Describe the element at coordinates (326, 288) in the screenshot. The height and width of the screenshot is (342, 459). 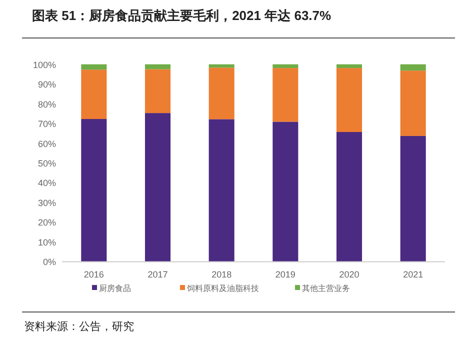
I see `legend-label: 其他主营业务` at that location.